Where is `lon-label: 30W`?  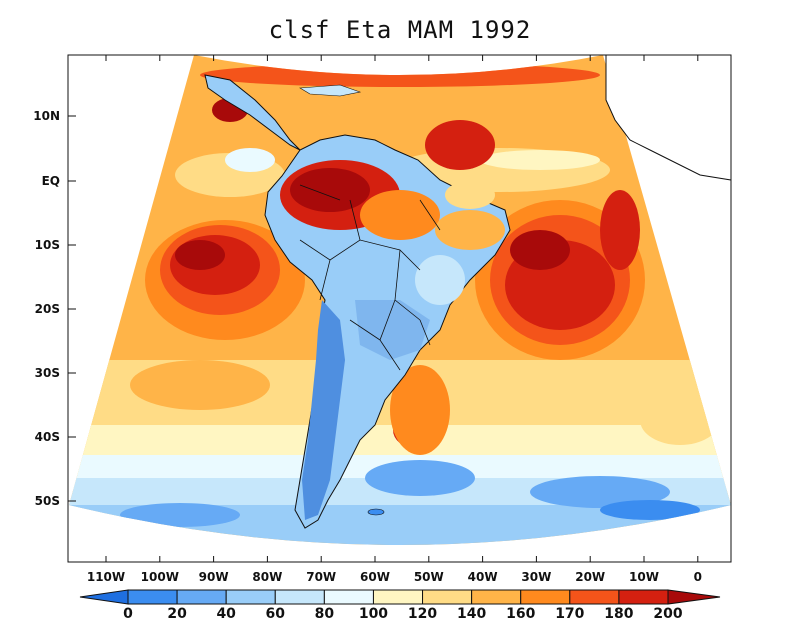
lon-label: 30W is located at coordinates (536, 577).